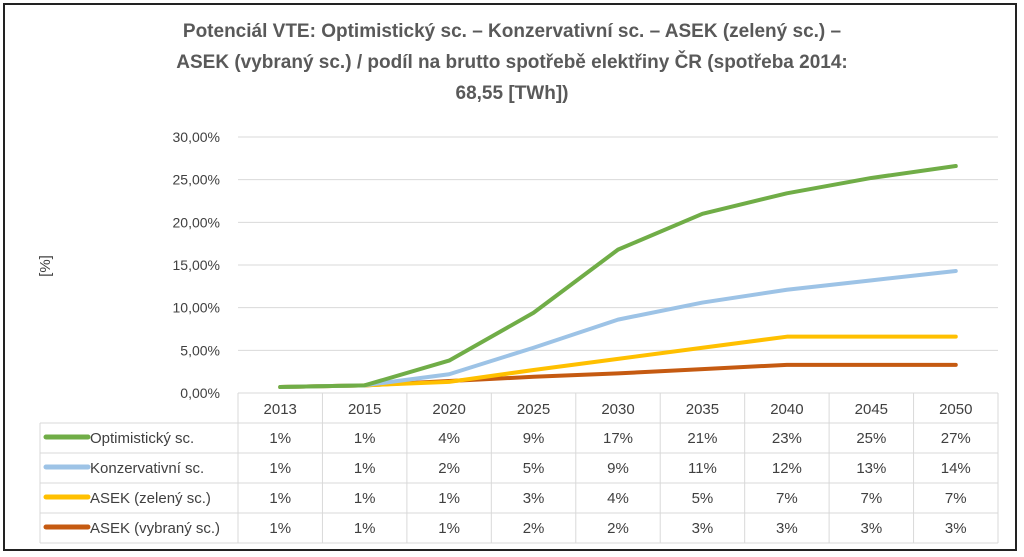 This screenshot has width=1024, height=557. I want to click on x-tick-label: 2025, so click(533, 409).